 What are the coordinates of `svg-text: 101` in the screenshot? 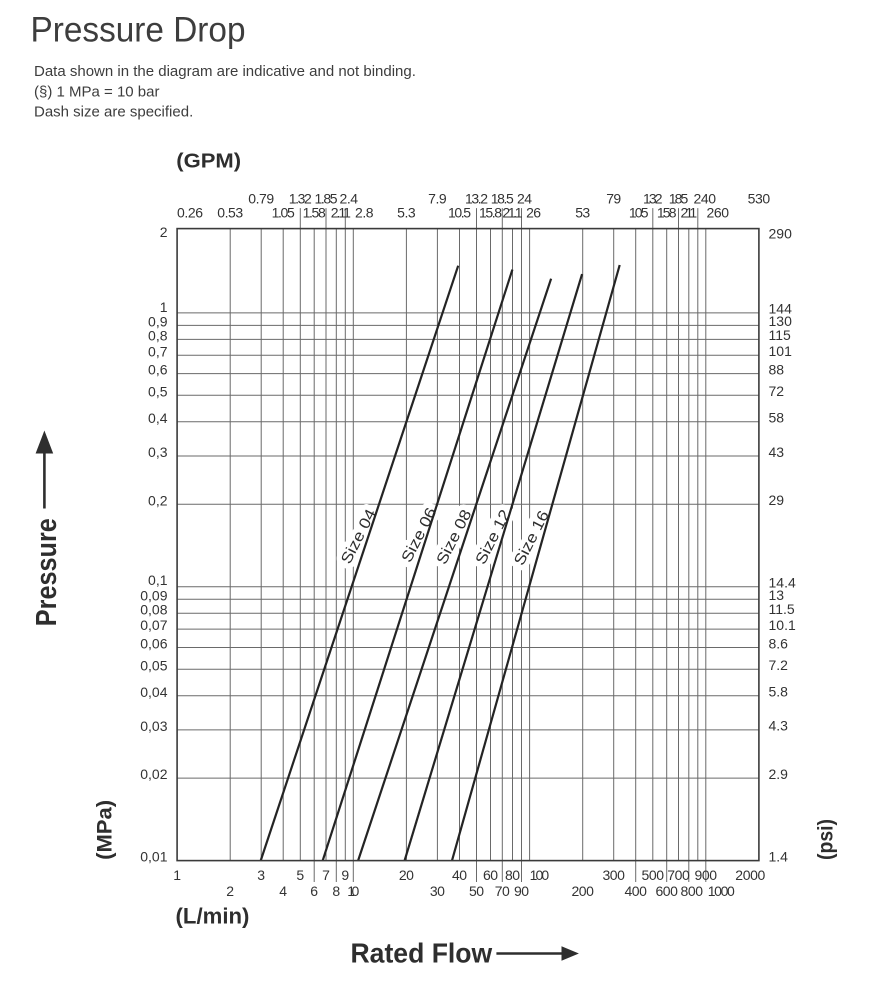 It's located at (781, 351).